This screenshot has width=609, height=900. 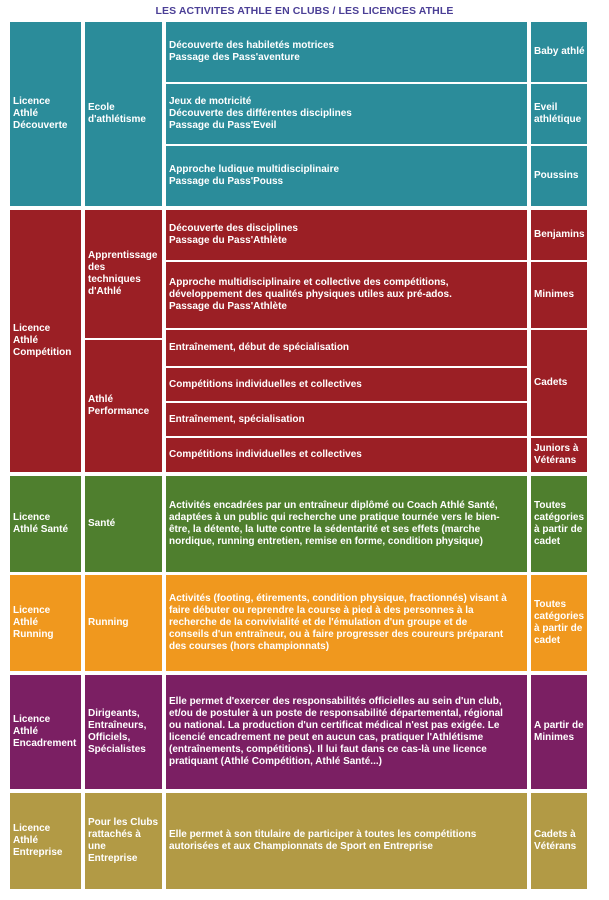 What do you see at coordinates (45, 524) in the screenshot?
I see `licence-sante: Licence Athlé Santé` at bounding box center [45, 524].